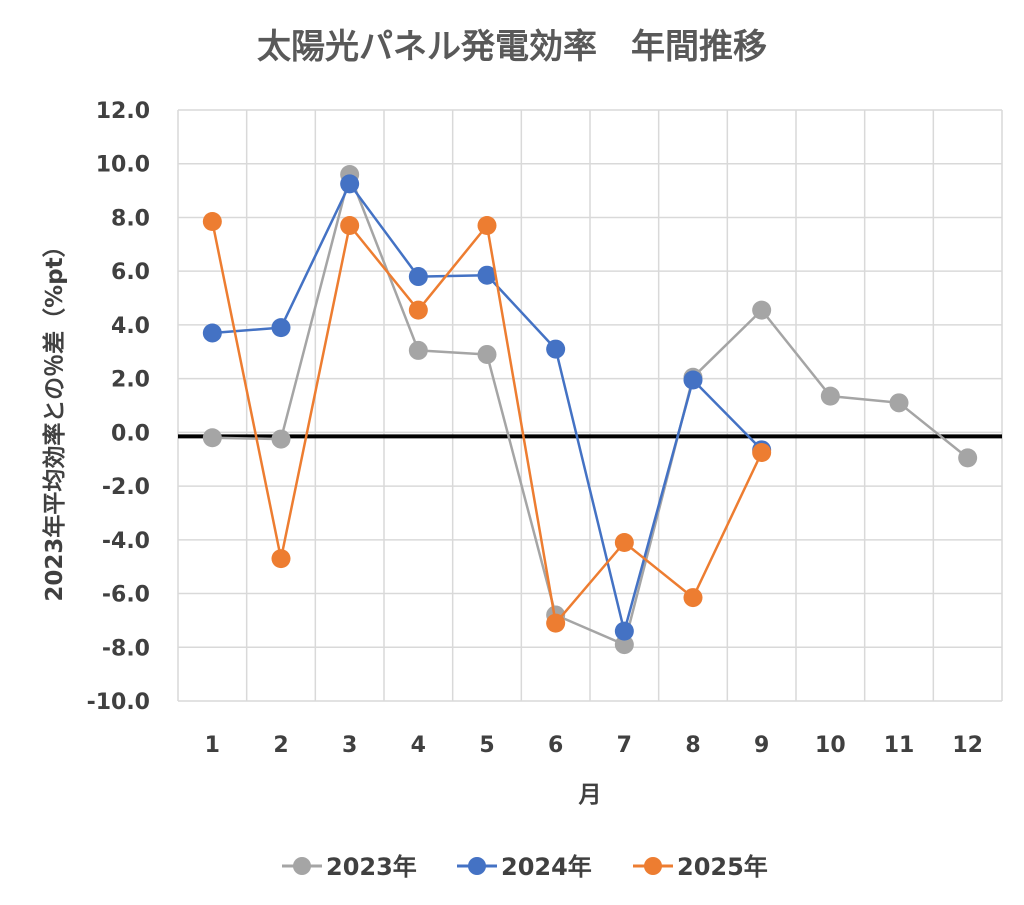 The height and width of the screenshot is (905, 1024). What do you see at coordinates (722, 867) in the screenshot?
I see `legend-label: 2025年` at bounding box center [722, 867].